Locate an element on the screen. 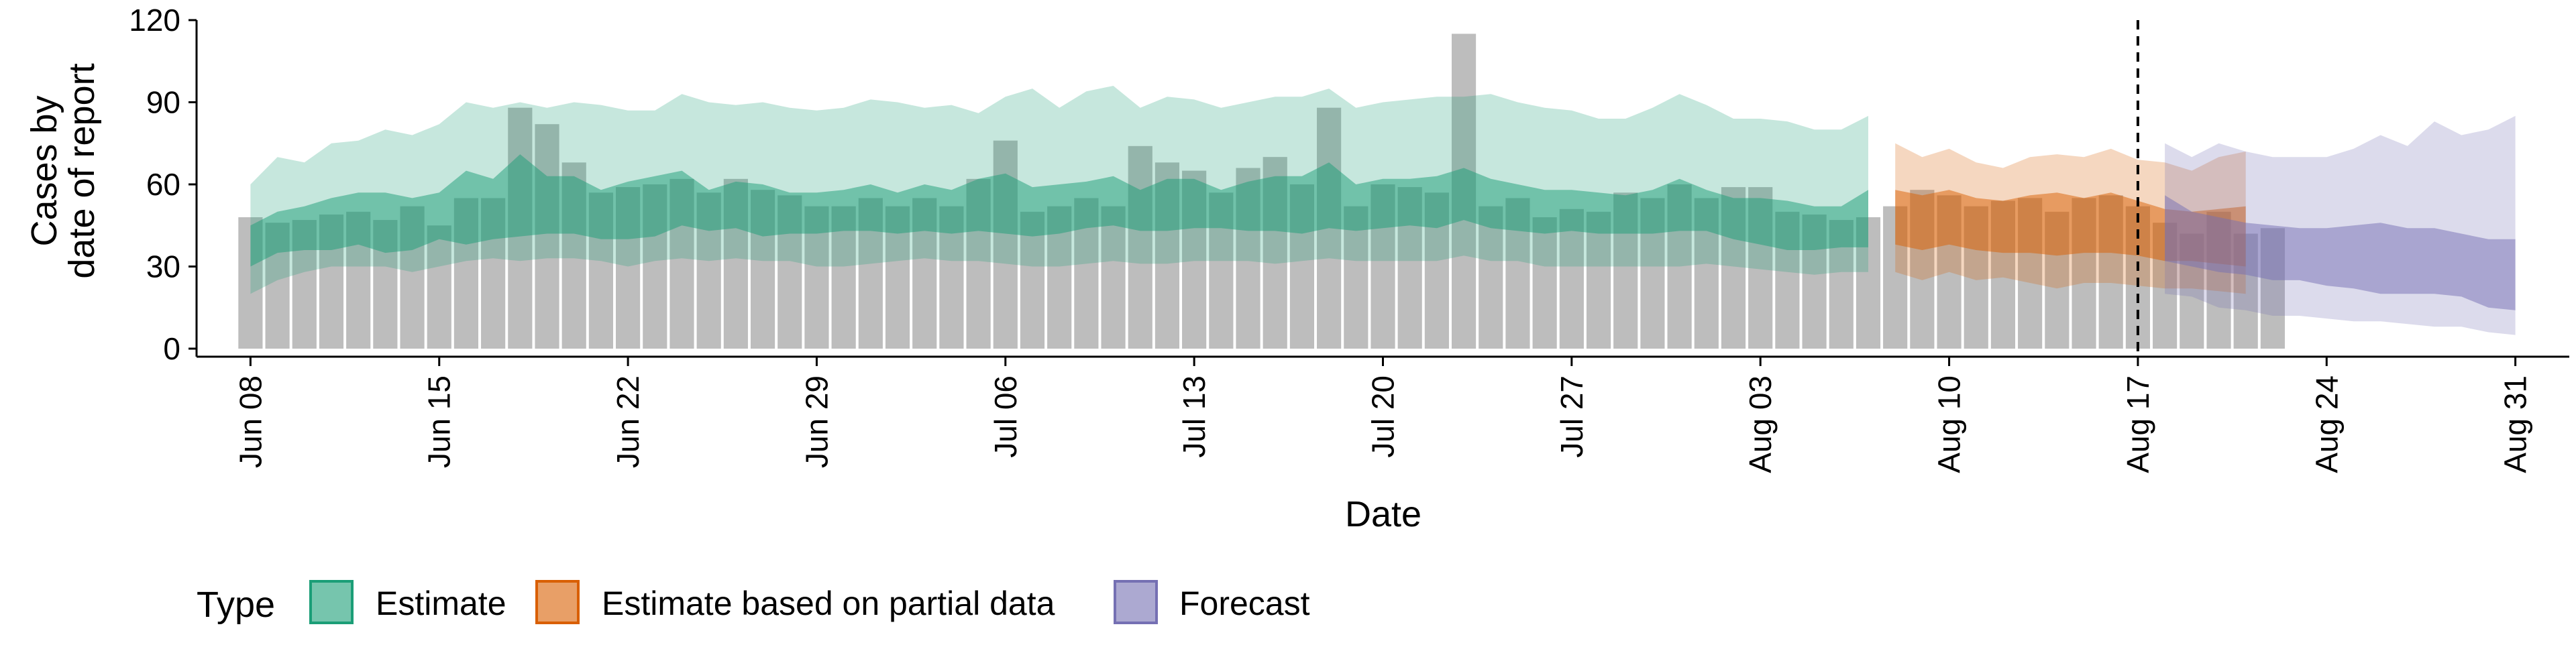 The width and height of the screenshot is (2576, 647). x-tick-label: Aug 03 is located at coordinates (1760, 424).